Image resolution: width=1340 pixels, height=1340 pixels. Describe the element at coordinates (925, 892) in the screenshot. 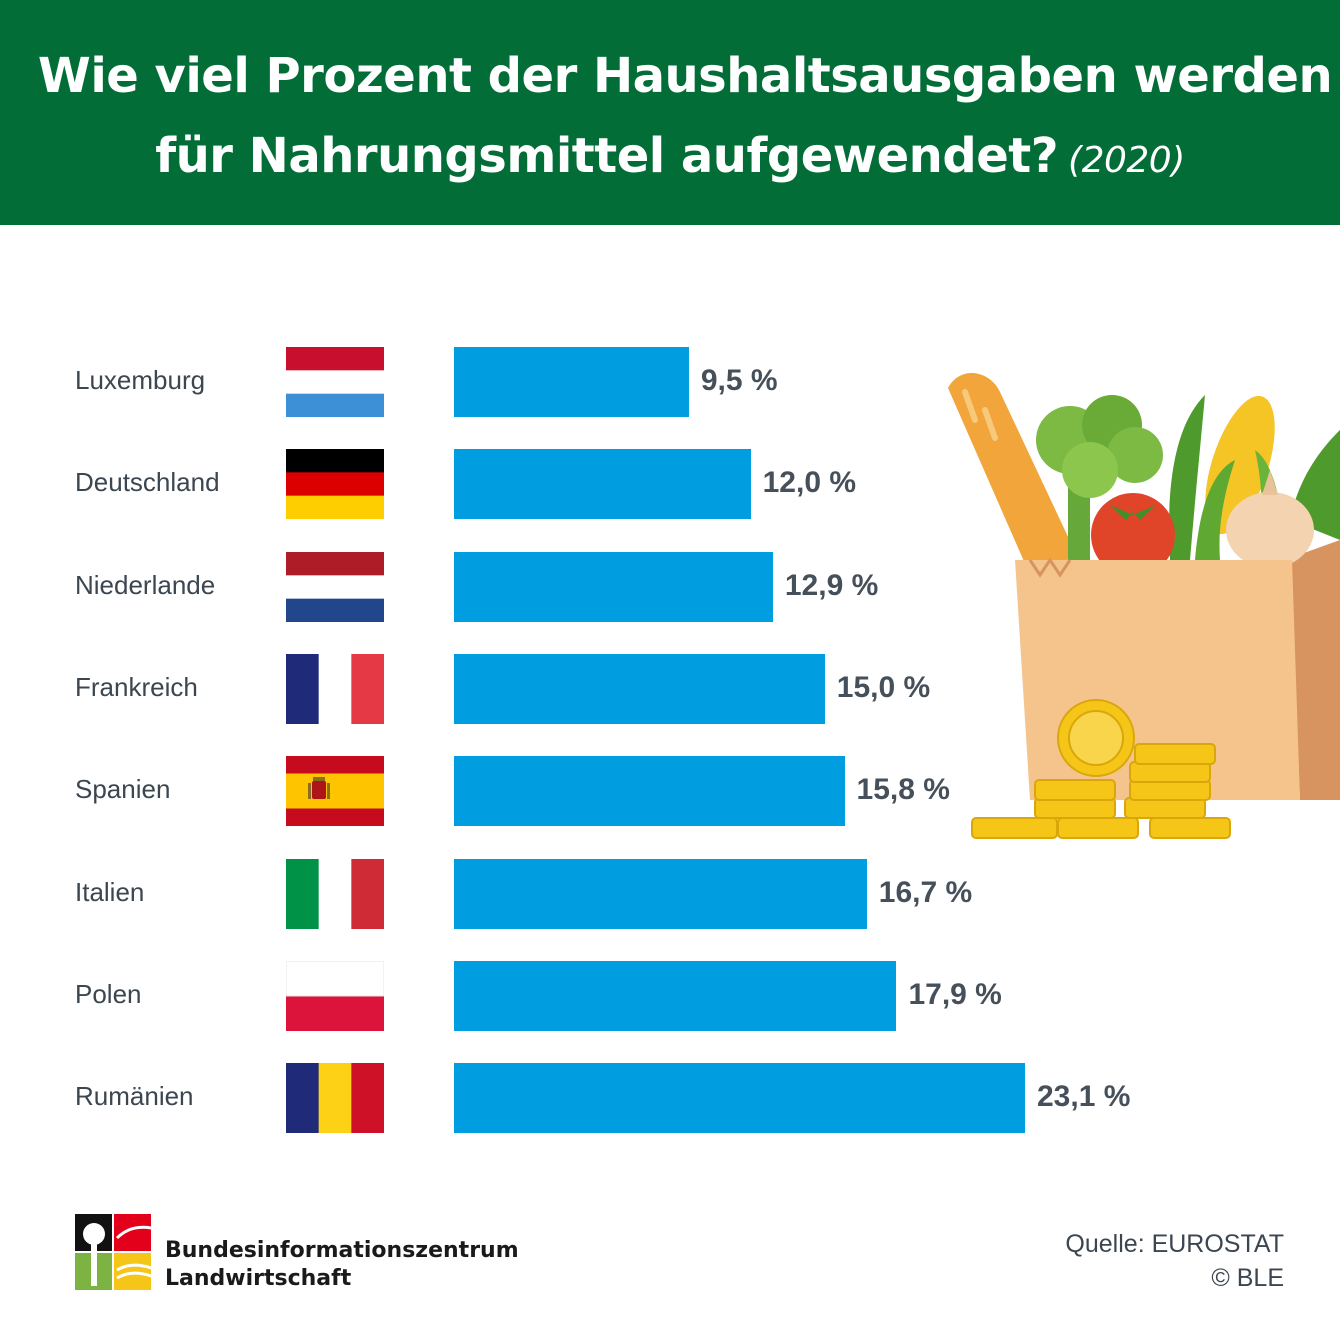

I see `data-label: 16,7 %` at that location.